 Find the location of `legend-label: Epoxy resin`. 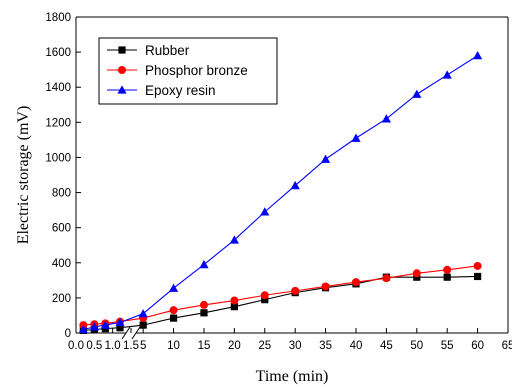

legend-label: Epoxy resin is located at coordinates (180, 90).